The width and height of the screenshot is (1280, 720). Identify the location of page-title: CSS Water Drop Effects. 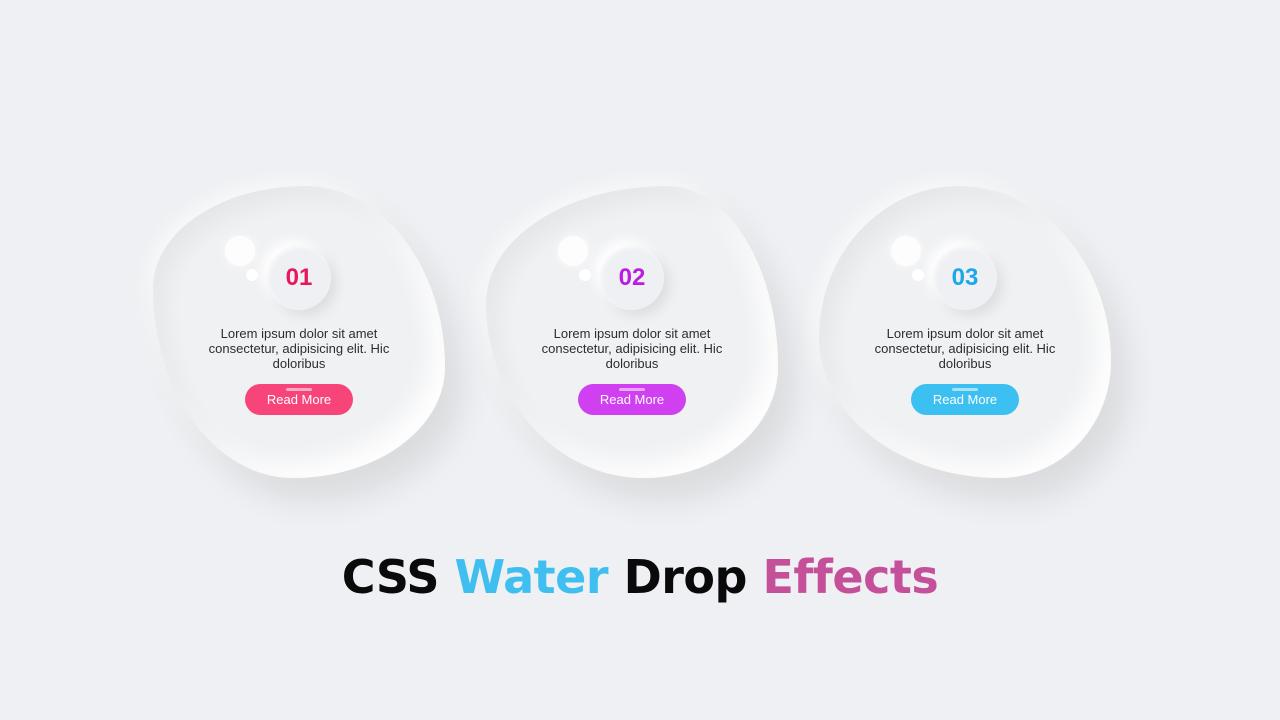
(640, 577).